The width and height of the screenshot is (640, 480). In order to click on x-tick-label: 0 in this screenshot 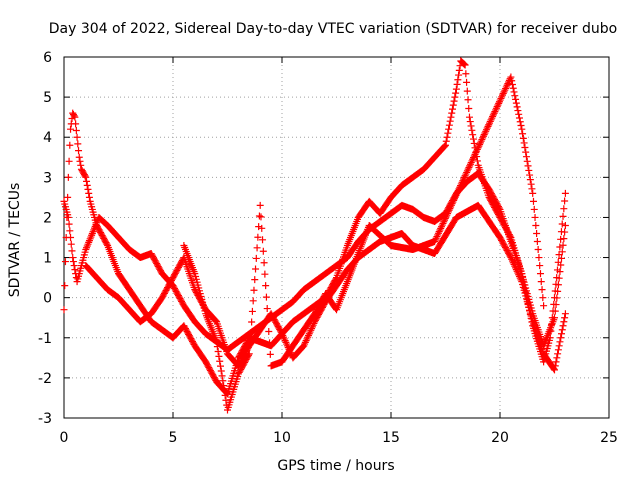, I will do `click(64, 438)`.